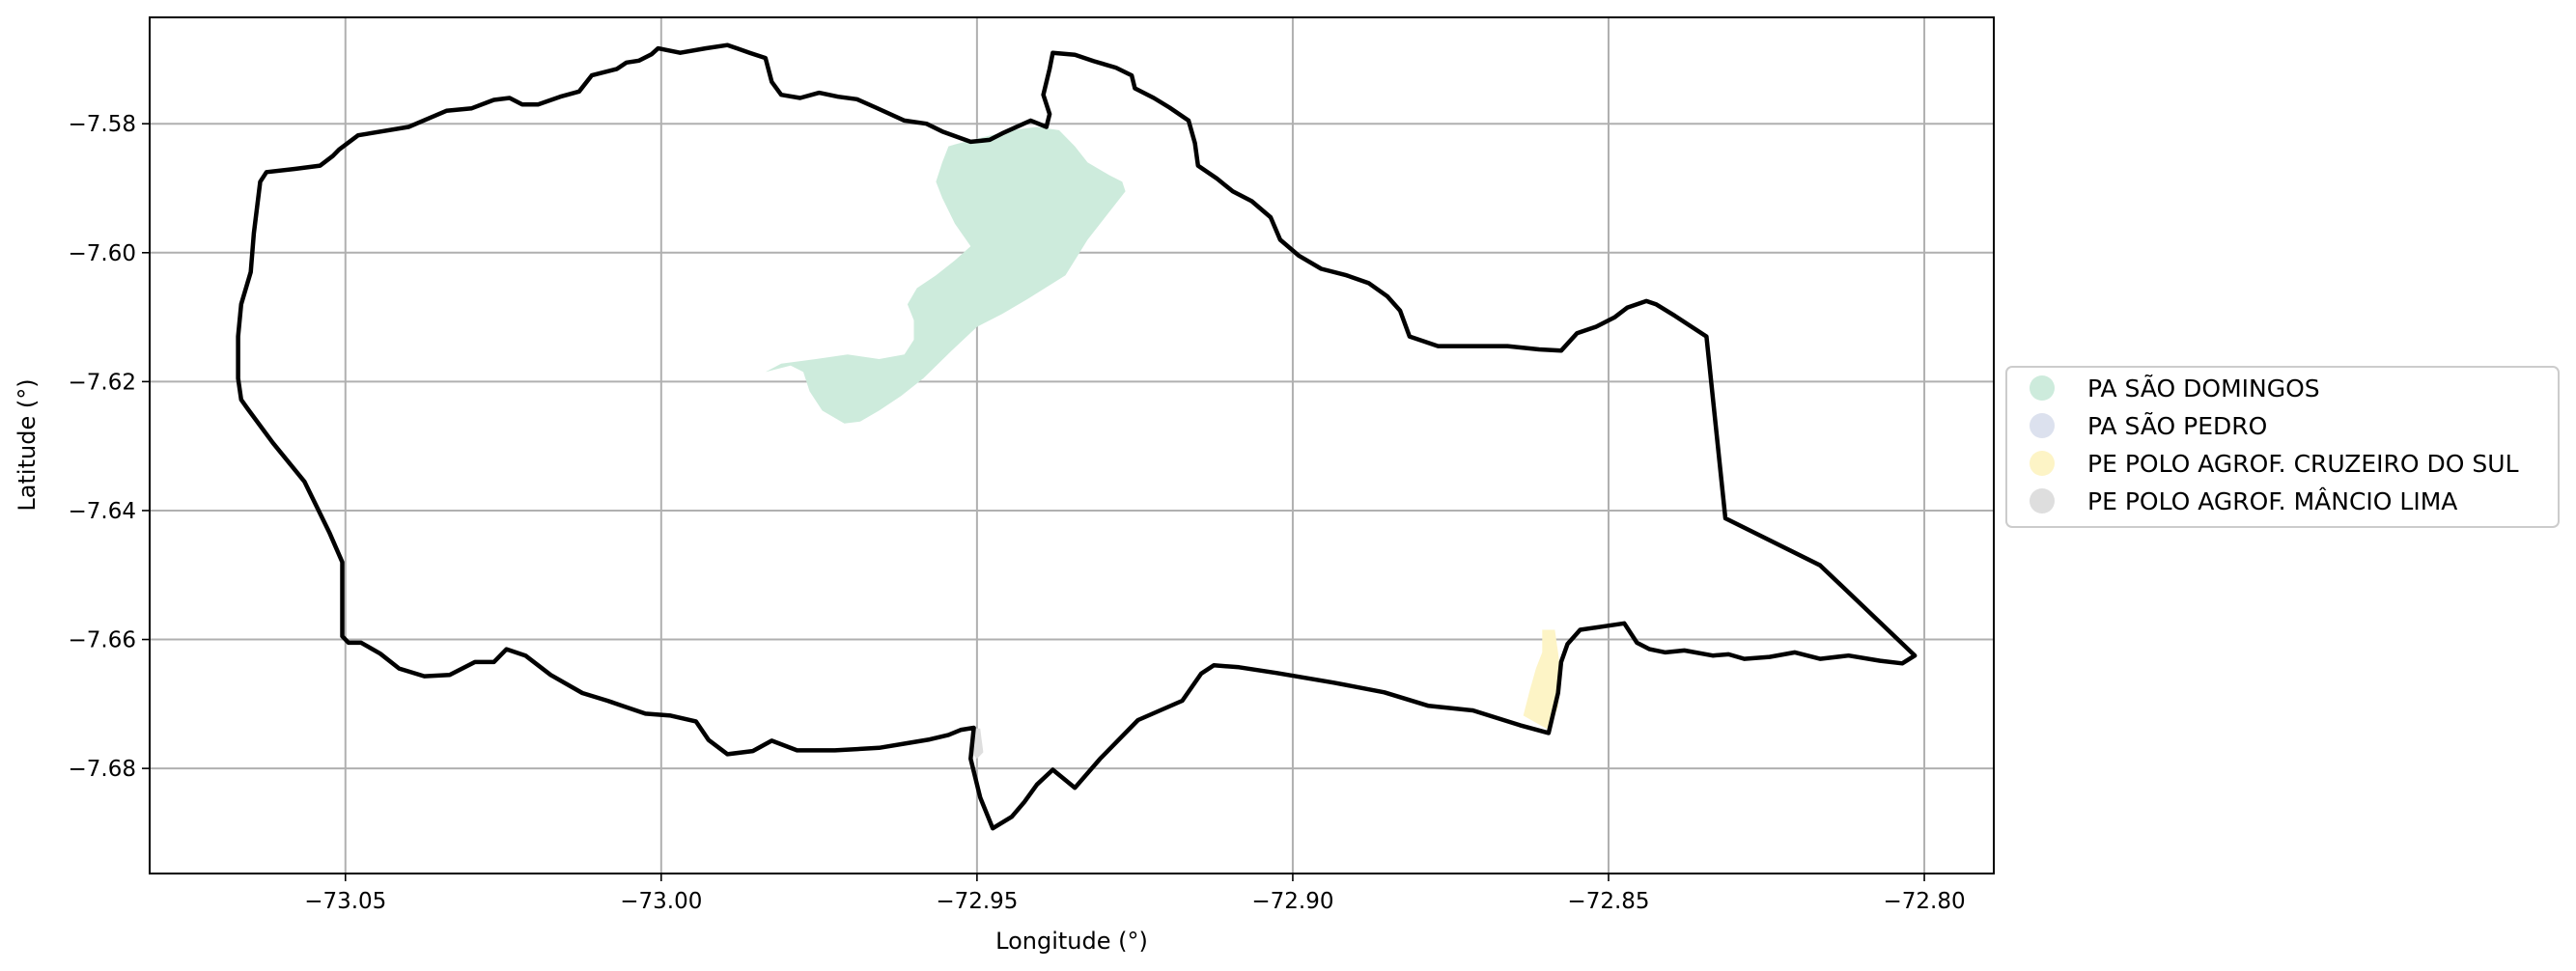  I want to click on legend-entry-label: PE POLO AGROF. CRUZEIRO DO SUL, so click(2303, 464).